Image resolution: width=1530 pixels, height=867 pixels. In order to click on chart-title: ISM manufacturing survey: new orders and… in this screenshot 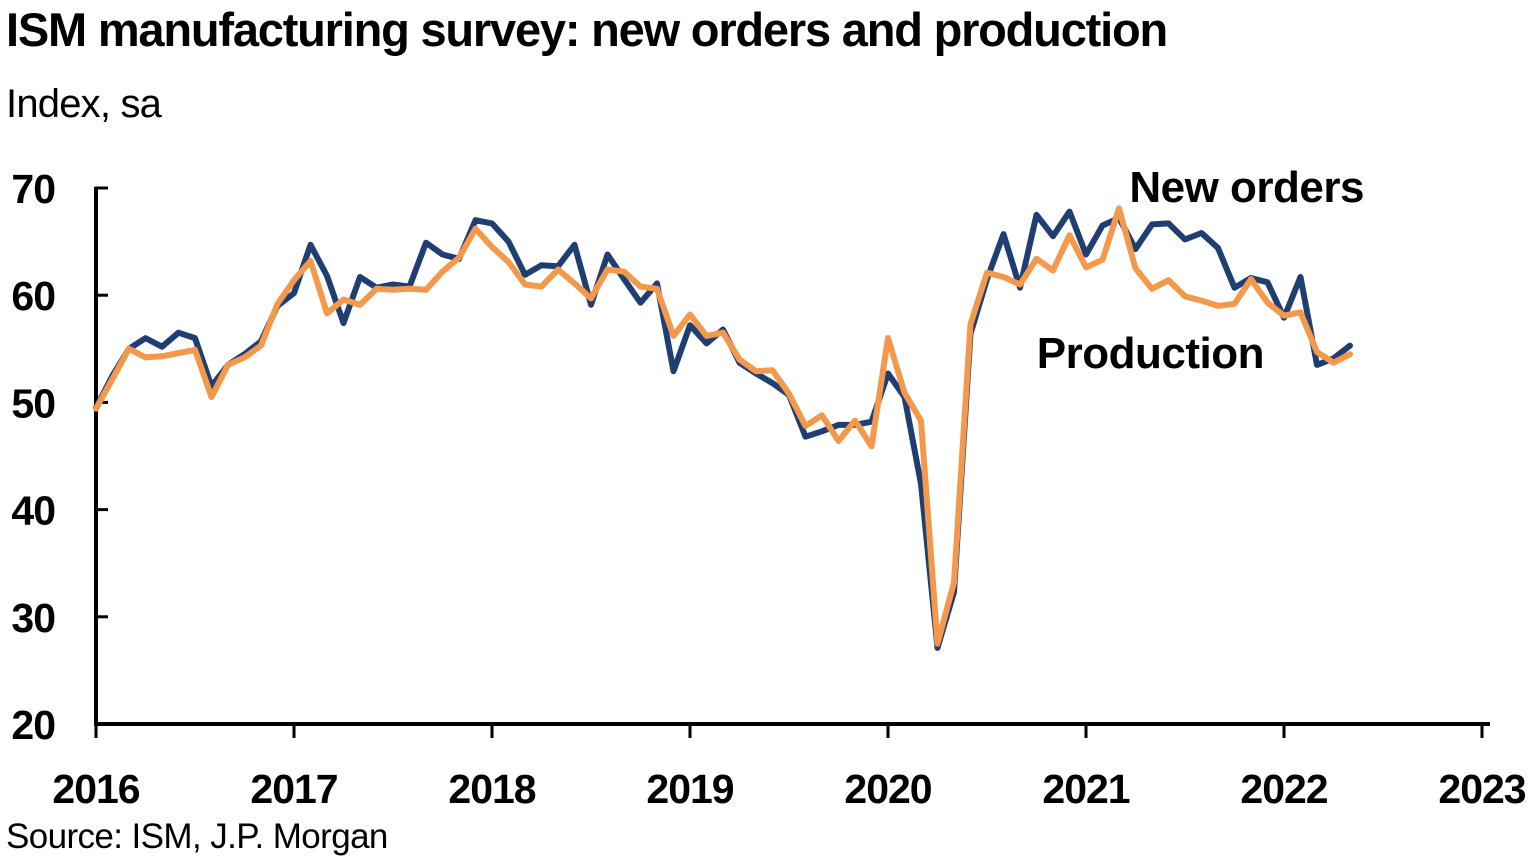, I will do `click(587, 29)`.